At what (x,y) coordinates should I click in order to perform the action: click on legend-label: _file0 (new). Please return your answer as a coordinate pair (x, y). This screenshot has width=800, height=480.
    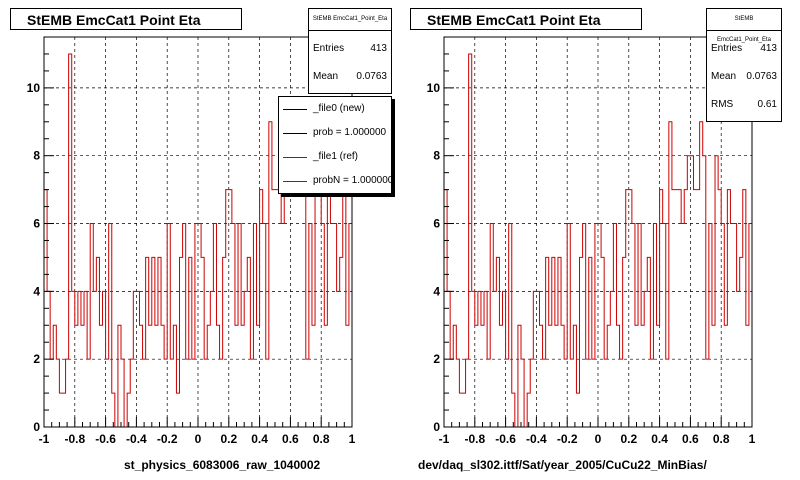
    Looking at the image, I should click on (339, 108).